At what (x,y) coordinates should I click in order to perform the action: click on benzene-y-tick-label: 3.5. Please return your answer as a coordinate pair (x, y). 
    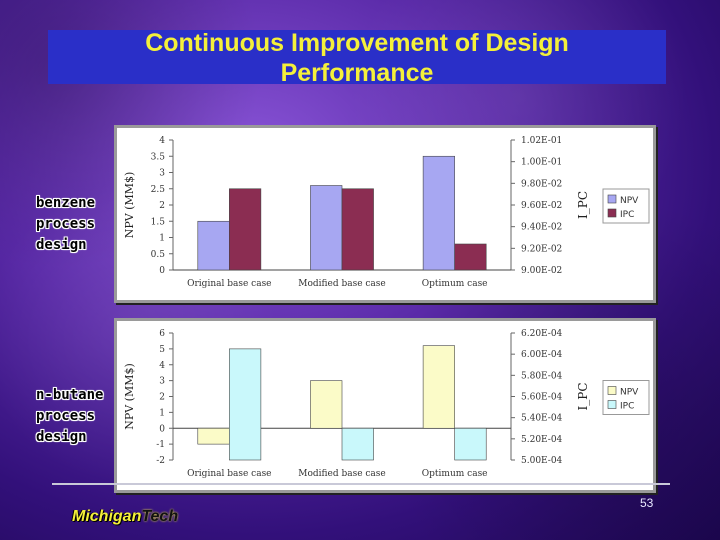
    Looking at the image, I should click on (158, 157).